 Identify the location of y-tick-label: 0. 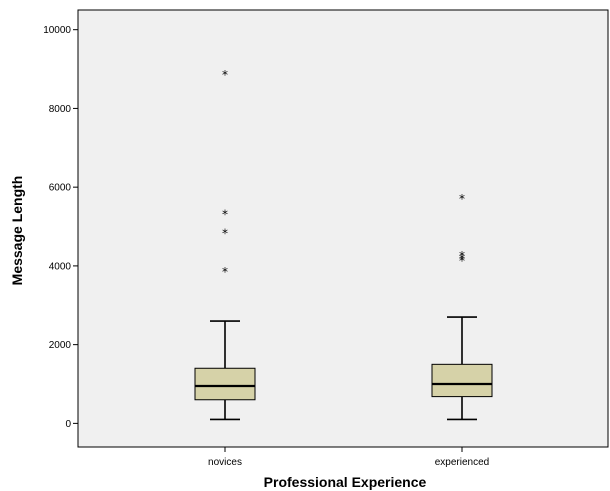
(68, 424).